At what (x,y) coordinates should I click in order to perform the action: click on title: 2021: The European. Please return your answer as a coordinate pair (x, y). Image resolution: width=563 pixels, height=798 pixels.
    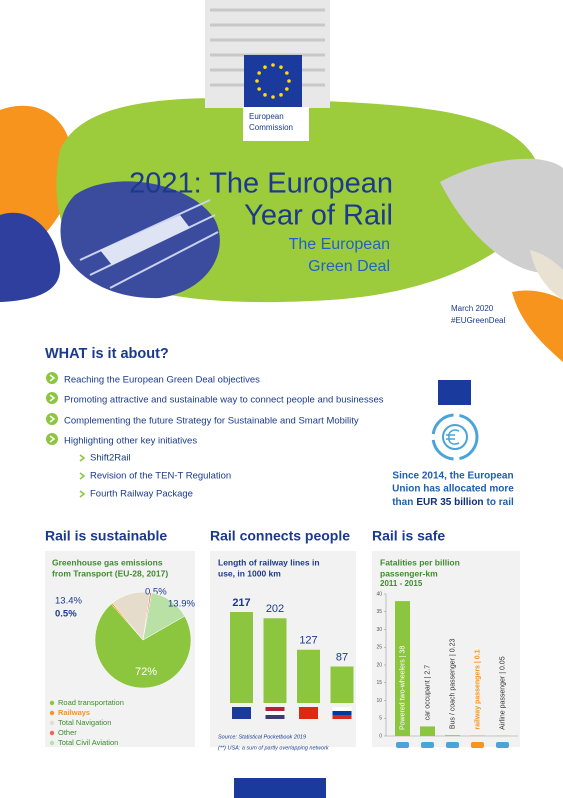
    Looking at the image, I should click on (261, 184).